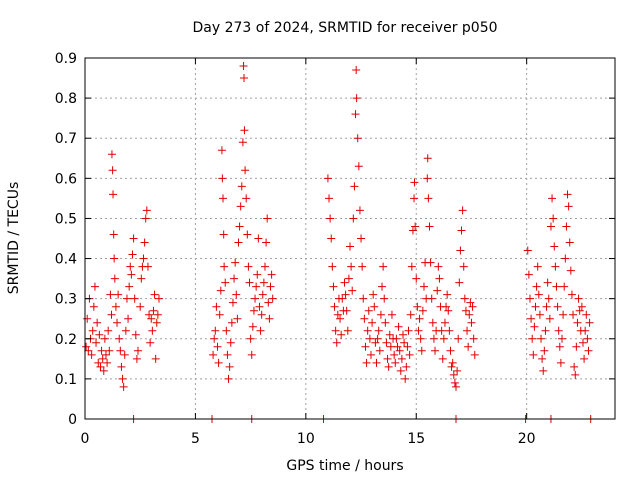 Image resolution: width=640 pixels, height=480 pixels. Describe the element at coordinates (66, 219) in the screenshot. I see `y-tick-label: 0.5` at that location.